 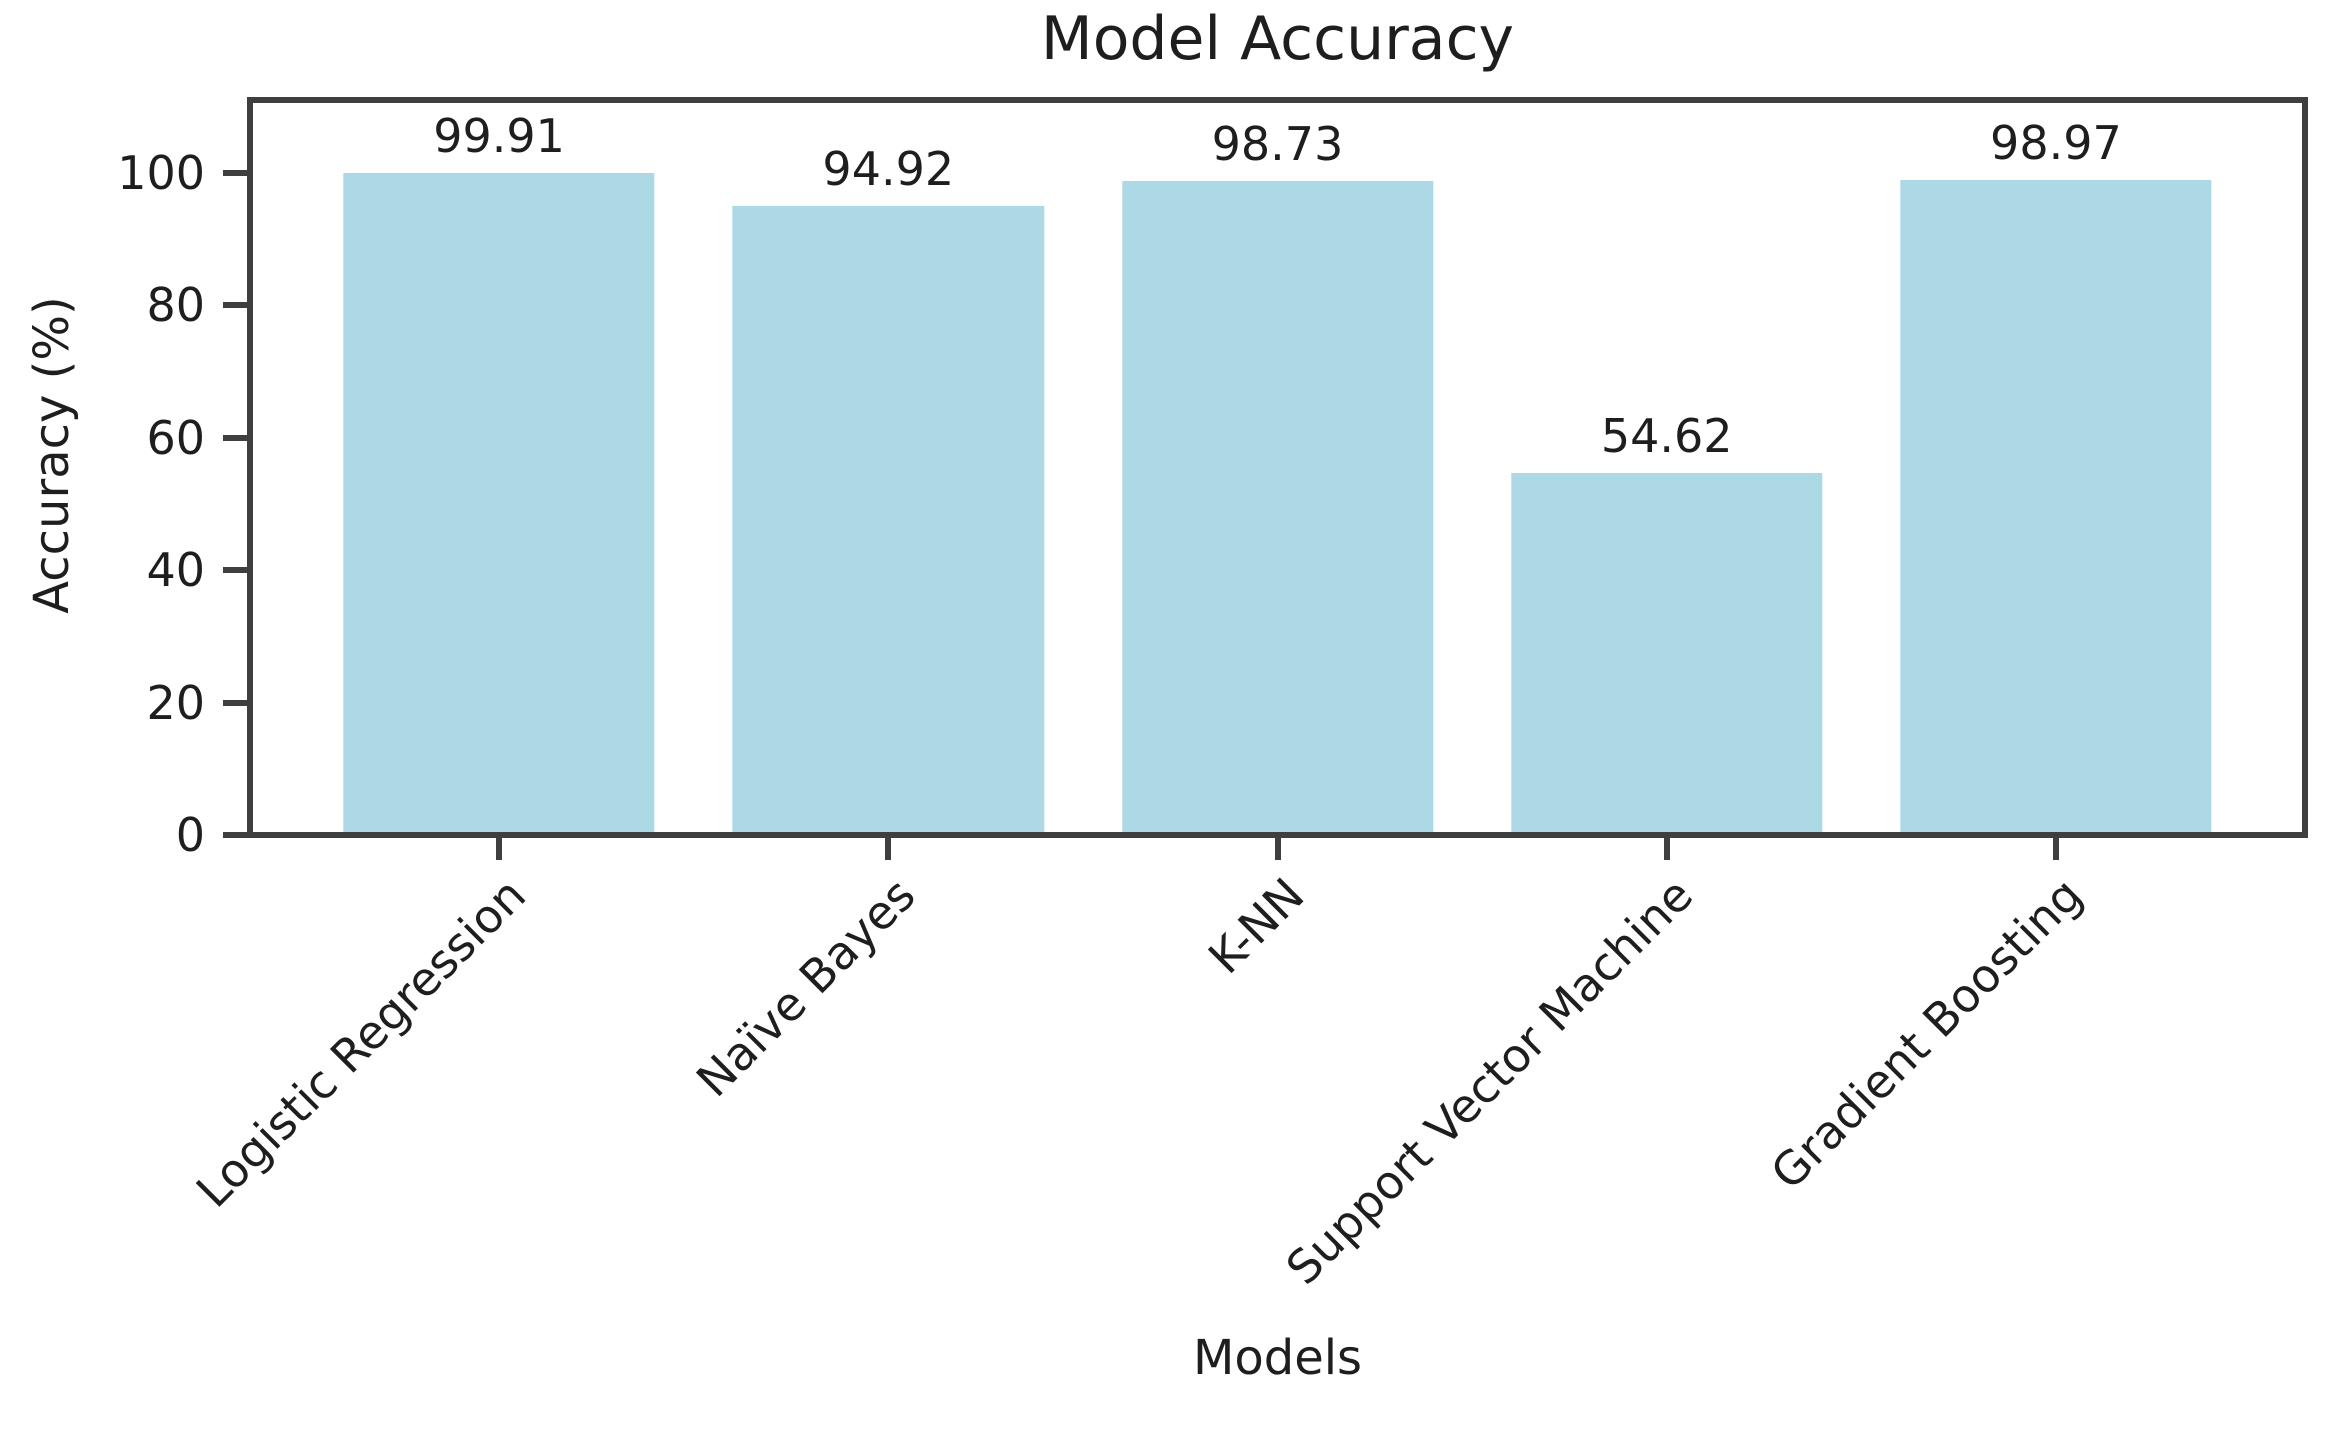 I want to click on axis-spine-left, so click(x=250, y=467).